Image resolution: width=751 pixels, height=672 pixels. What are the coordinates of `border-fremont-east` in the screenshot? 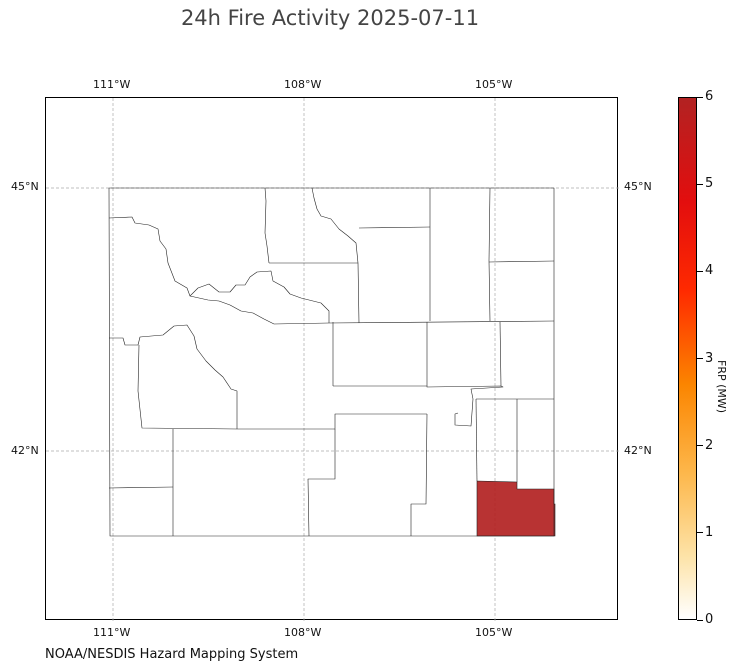 It's located at (205, 376).